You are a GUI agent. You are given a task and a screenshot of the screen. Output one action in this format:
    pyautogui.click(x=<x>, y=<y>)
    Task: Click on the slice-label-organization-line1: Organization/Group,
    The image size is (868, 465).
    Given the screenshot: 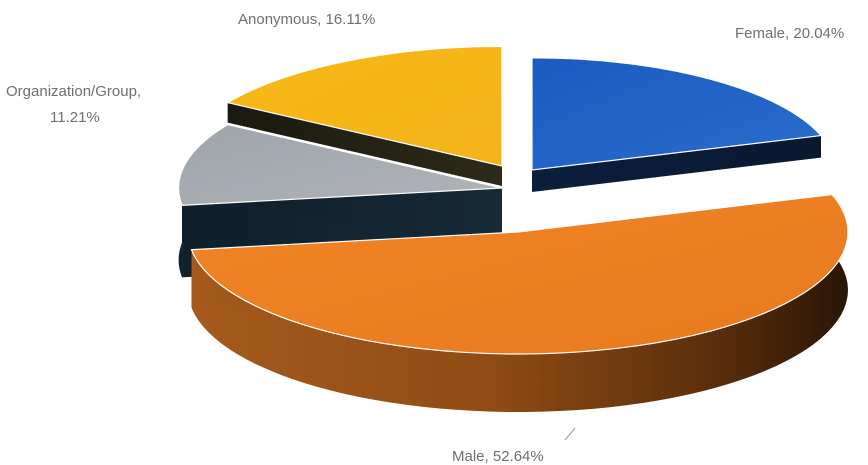 What is the action you would take?
    pyautogui.click(x=73, y=91)
    